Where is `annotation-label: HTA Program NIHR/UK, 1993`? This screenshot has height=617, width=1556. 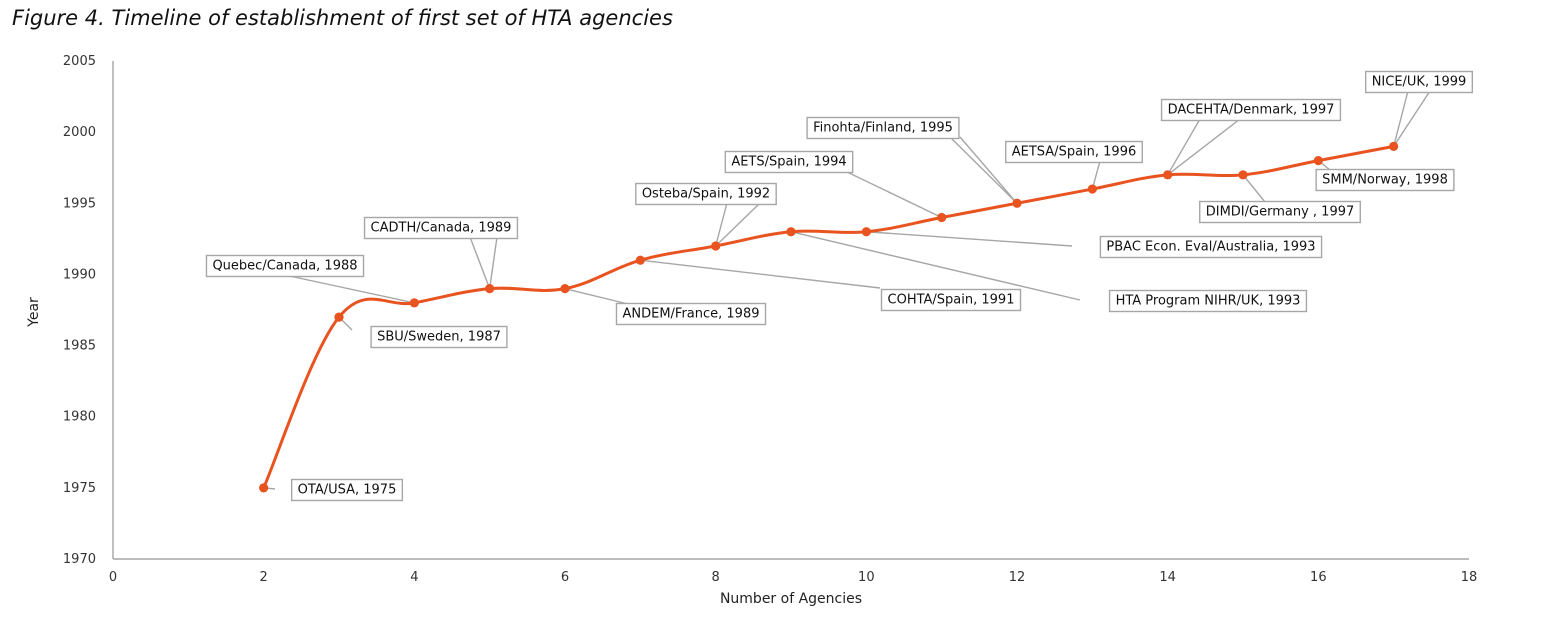 annotation-label: HTA Program NIHR/UK, 1993 is located at coordinates (1208, 301).